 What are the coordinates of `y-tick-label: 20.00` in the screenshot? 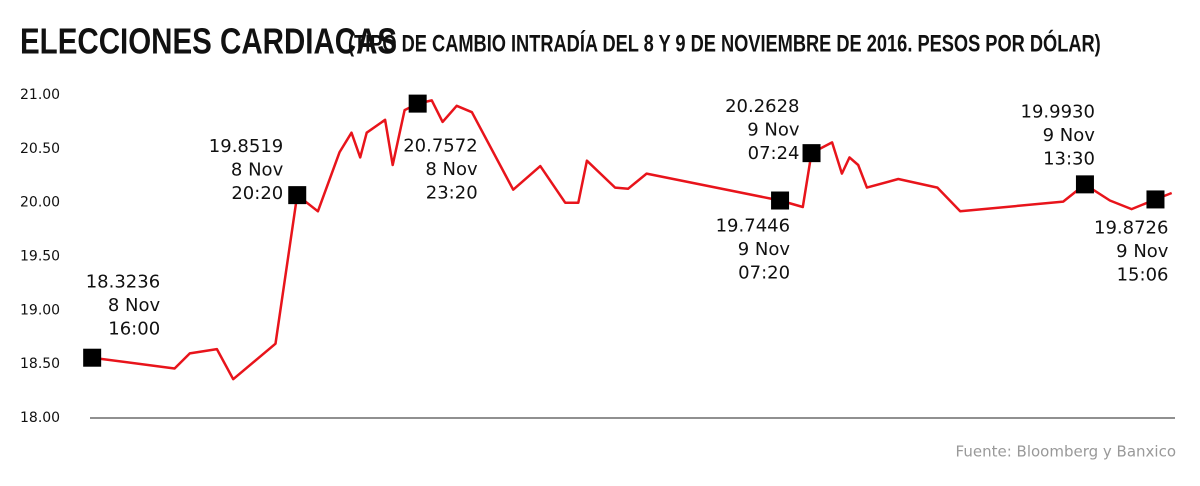 It's located at (40, 203).